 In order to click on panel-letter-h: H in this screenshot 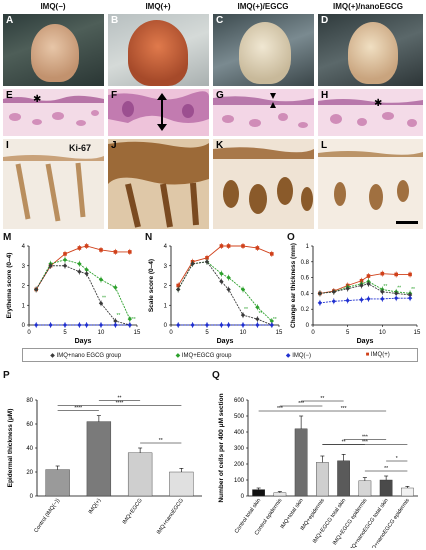, I will do `click(325, 95)`.